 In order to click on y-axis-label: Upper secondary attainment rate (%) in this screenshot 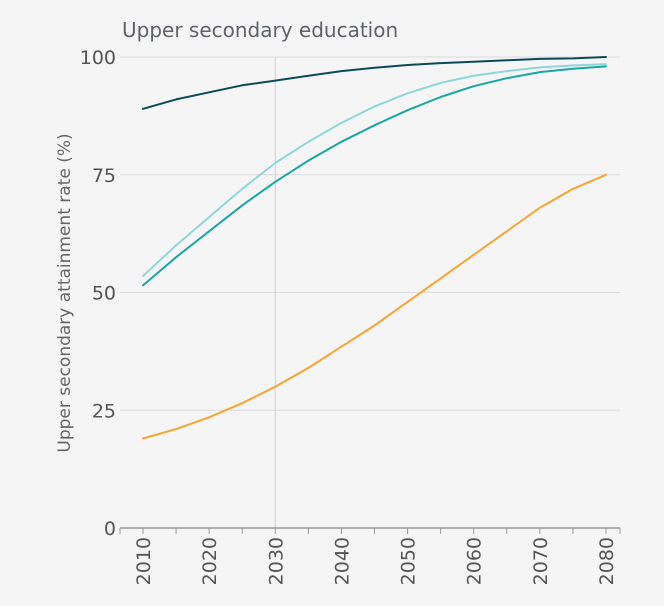, I will do `click(65, 292)`.